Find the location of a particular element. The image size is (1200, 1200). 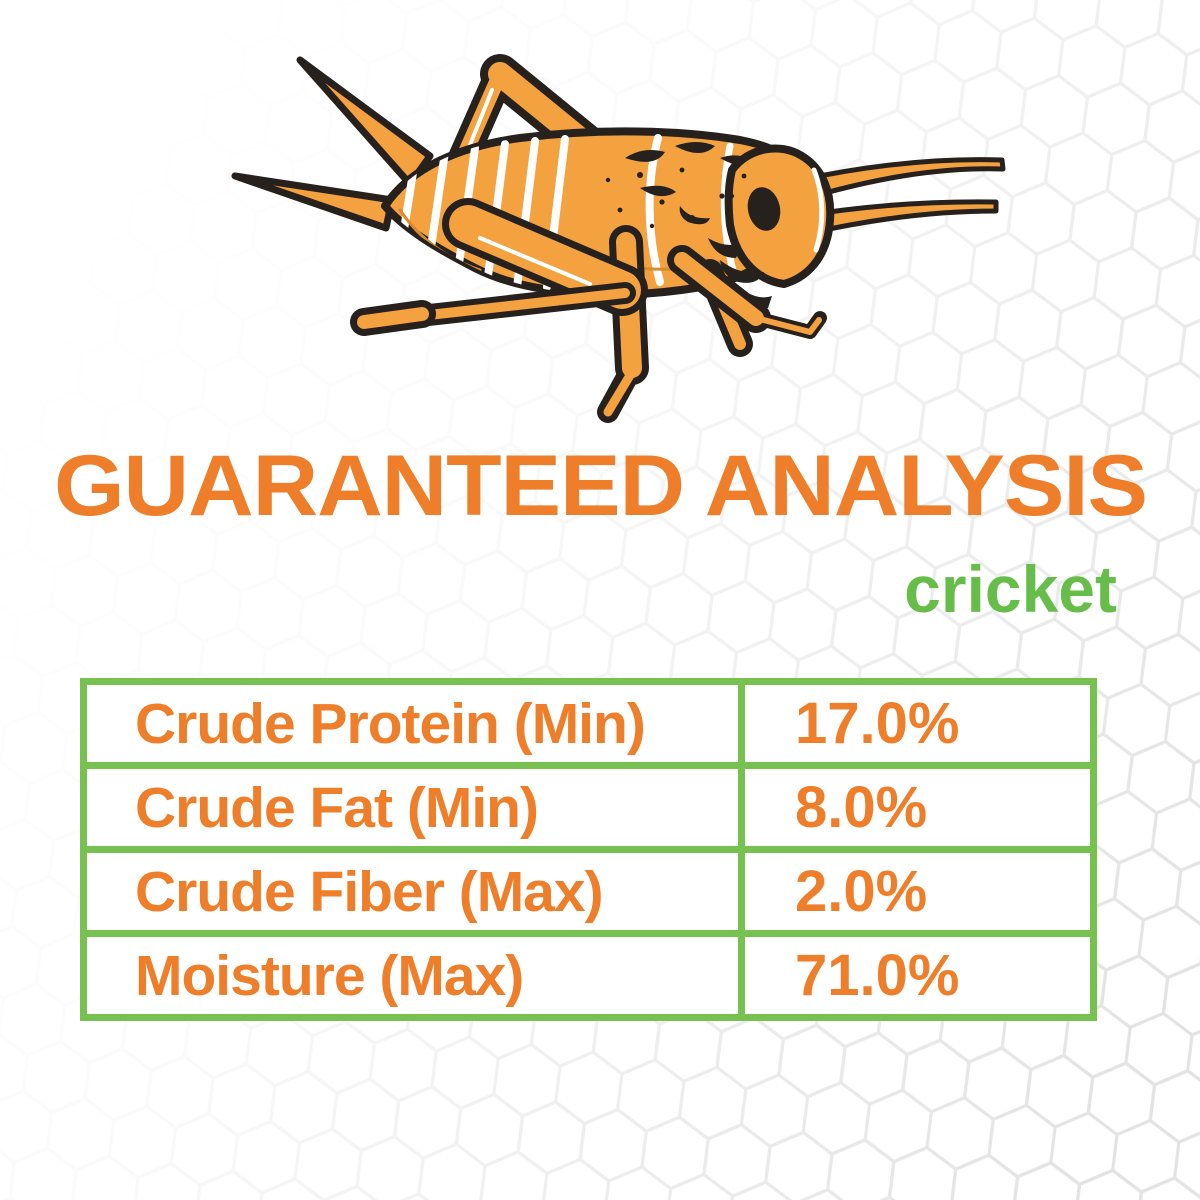

row-label-crude-protein: Crude Protein (Min) is located at coordinates (412, 723).